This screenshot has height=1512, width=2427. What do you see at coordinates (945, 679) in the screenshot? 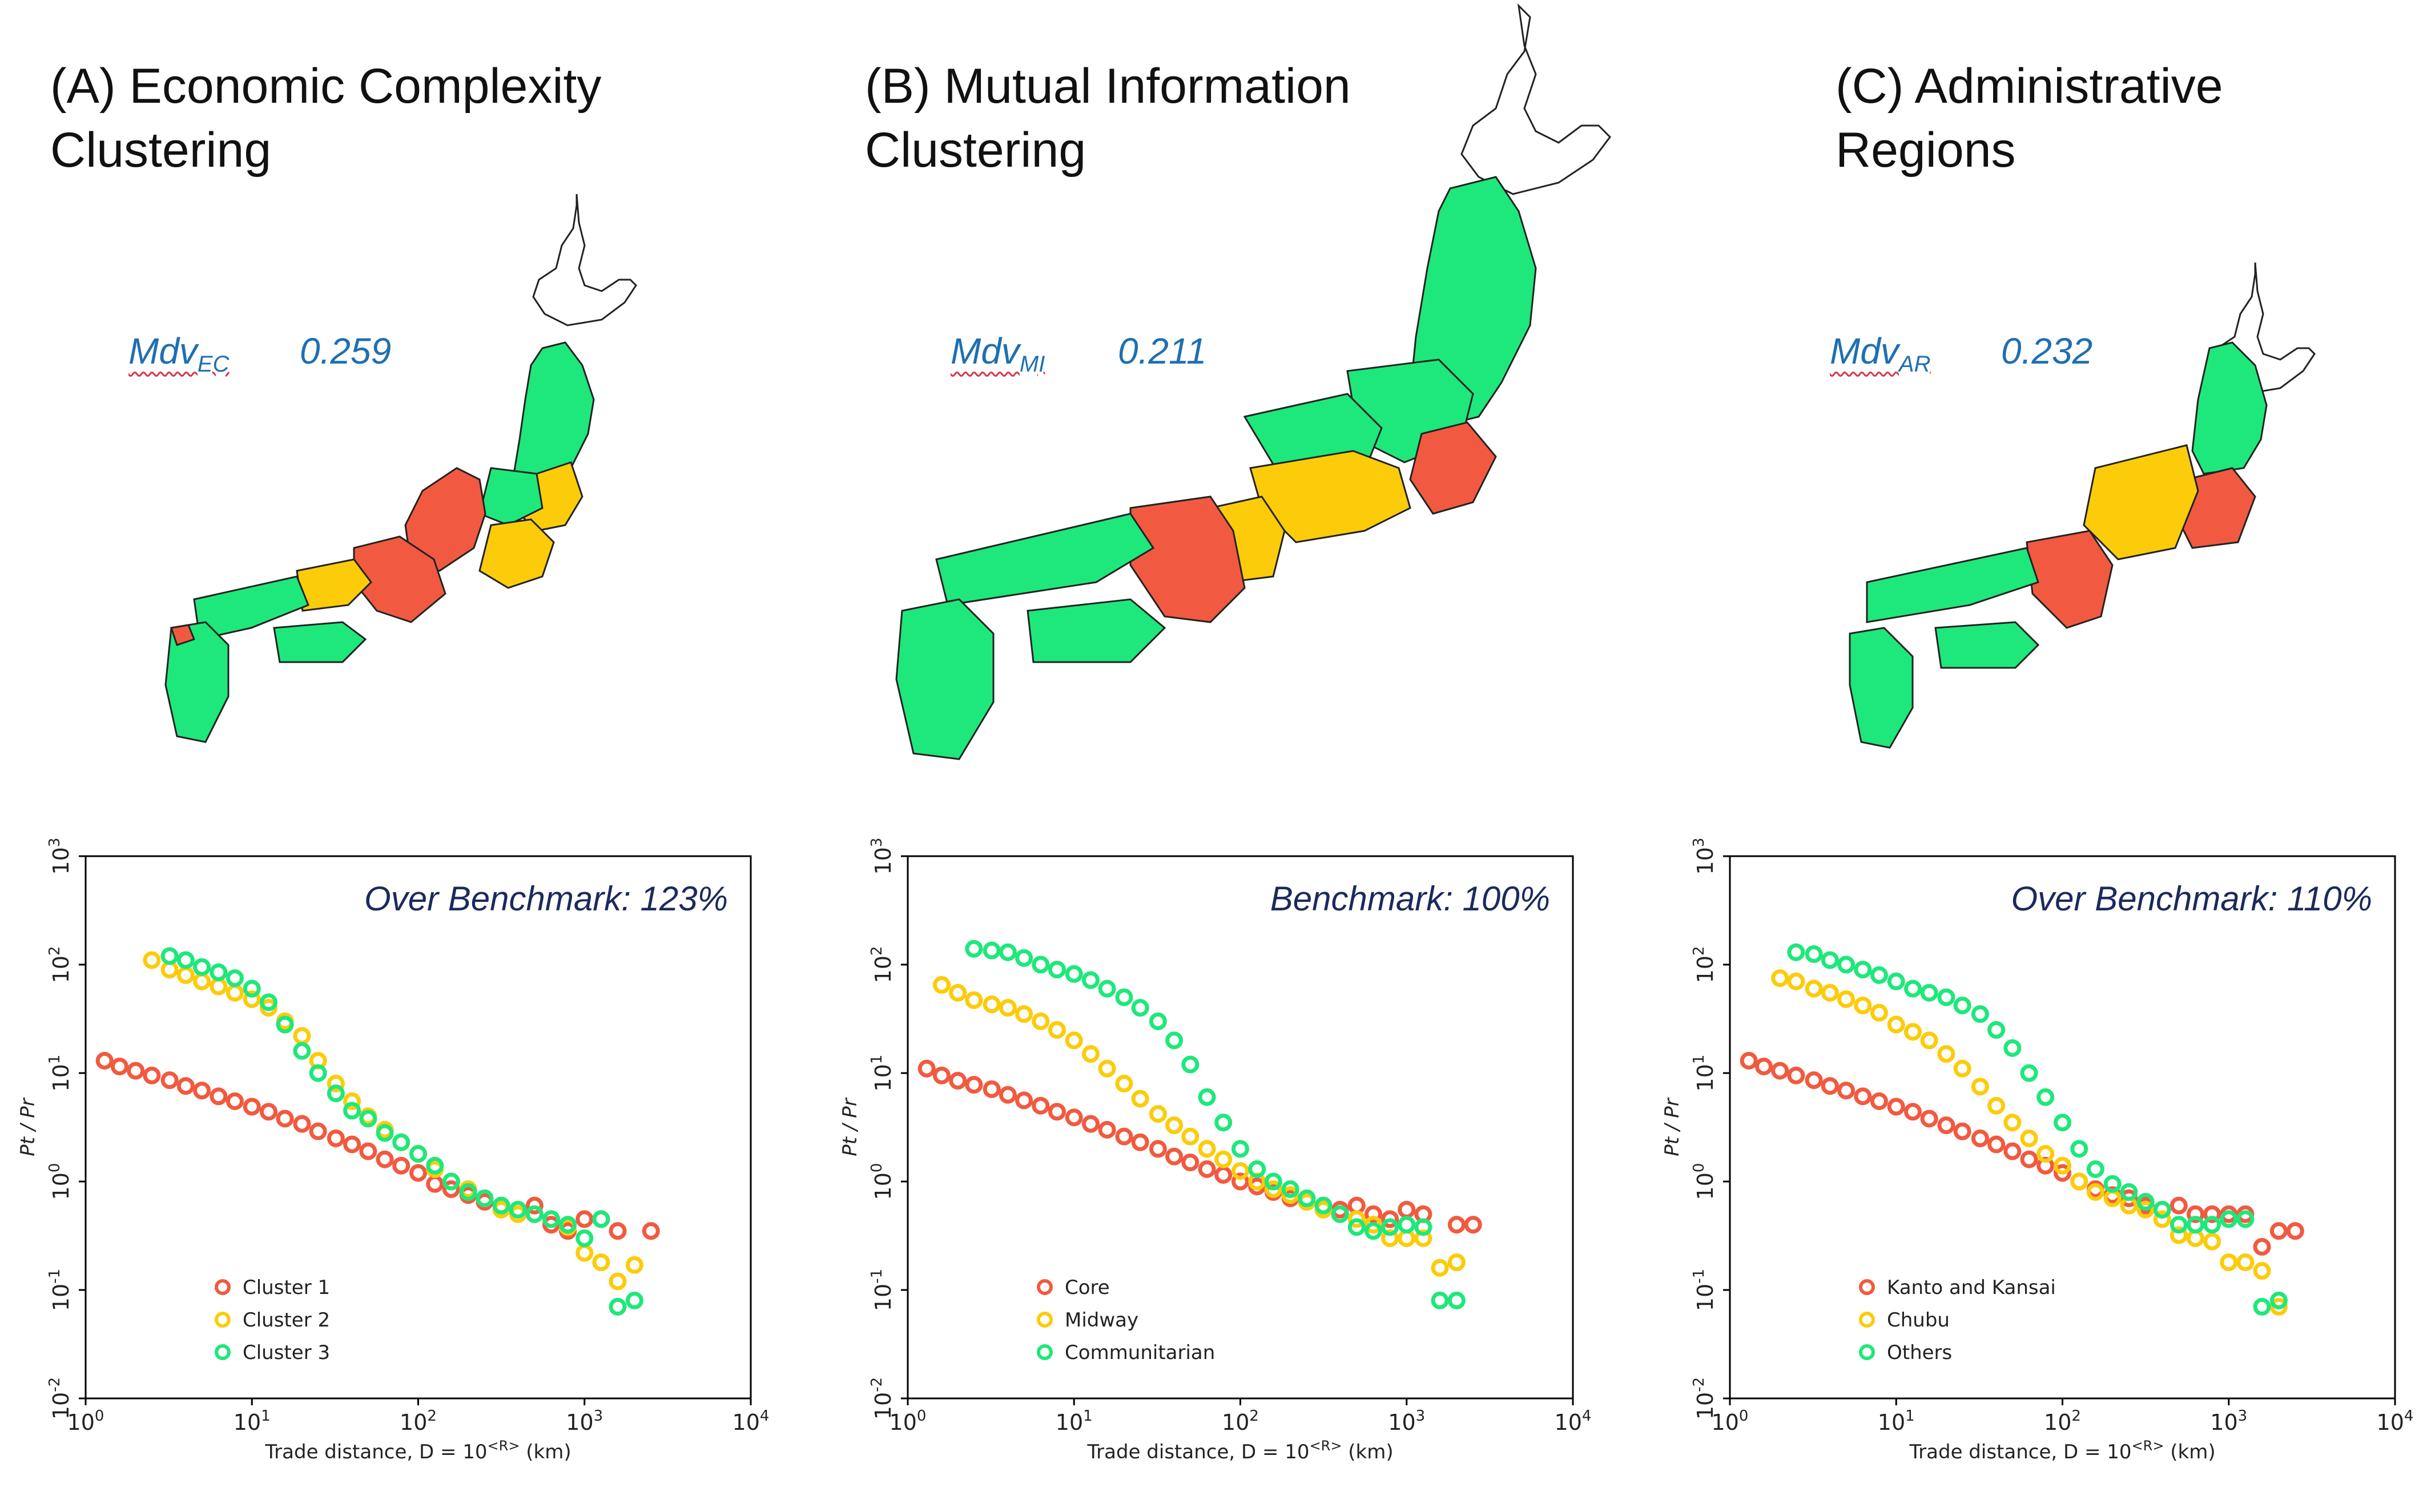
I see `kyushu-region-b` at bounding box center [945, 679].